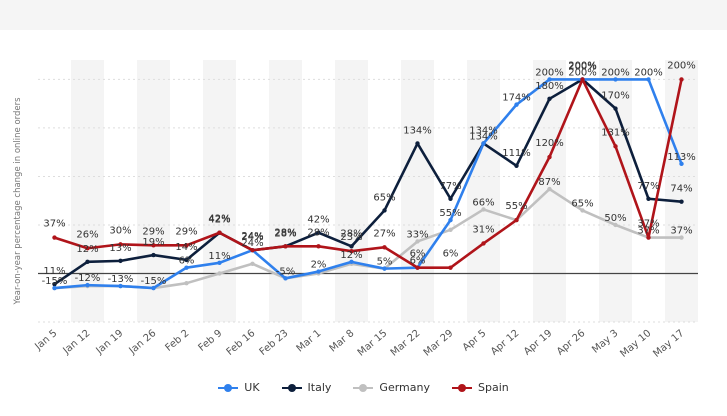 The height and width of the screenshot is (416, 727). What do you see at coordinates (291, 387) in the screenshot?
I see `legend-dot-italy` at bounding box center [291, 387].